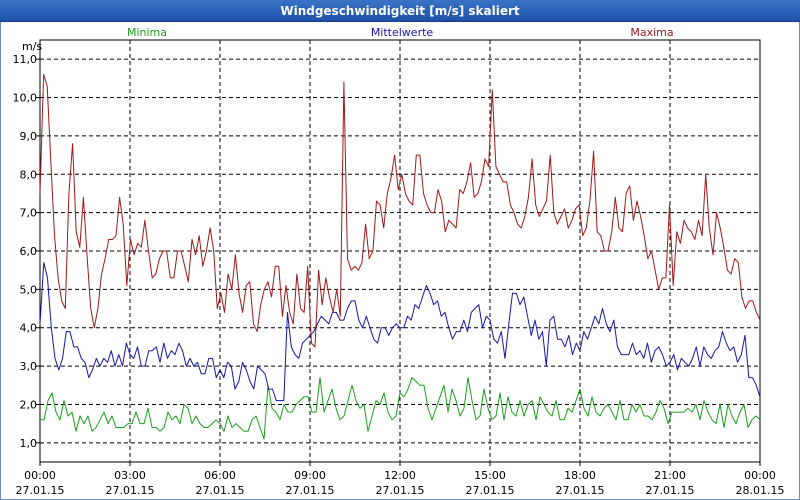 The width and height of the screenshot is (800, 500). I want to click on chart-title: Windgeschwindigkeit [m/s] skaliert, so click(400, 11).